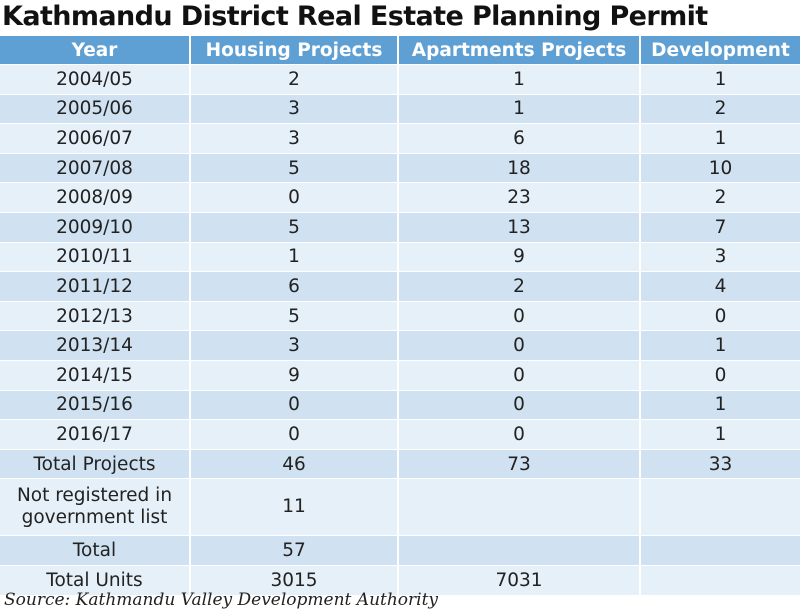 The width and height of the screenshot is (800, 616). What do you see at coordinates (95, 227) in the screenshot?
I see `cell-year: 2009/10` at bounding box center [95, 227].